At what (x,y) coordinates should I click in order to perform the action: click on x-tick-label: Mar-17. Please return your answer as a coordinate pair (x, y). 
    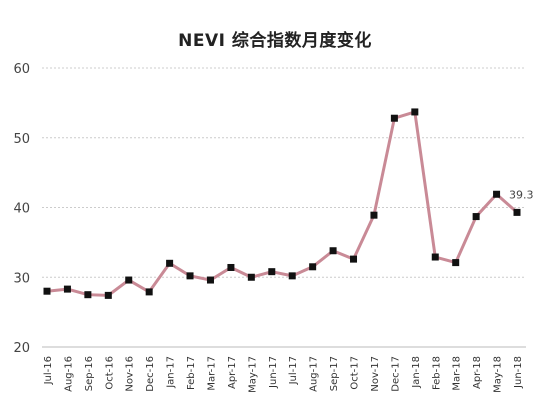
    Looking at the image, I should click on (211, 373).